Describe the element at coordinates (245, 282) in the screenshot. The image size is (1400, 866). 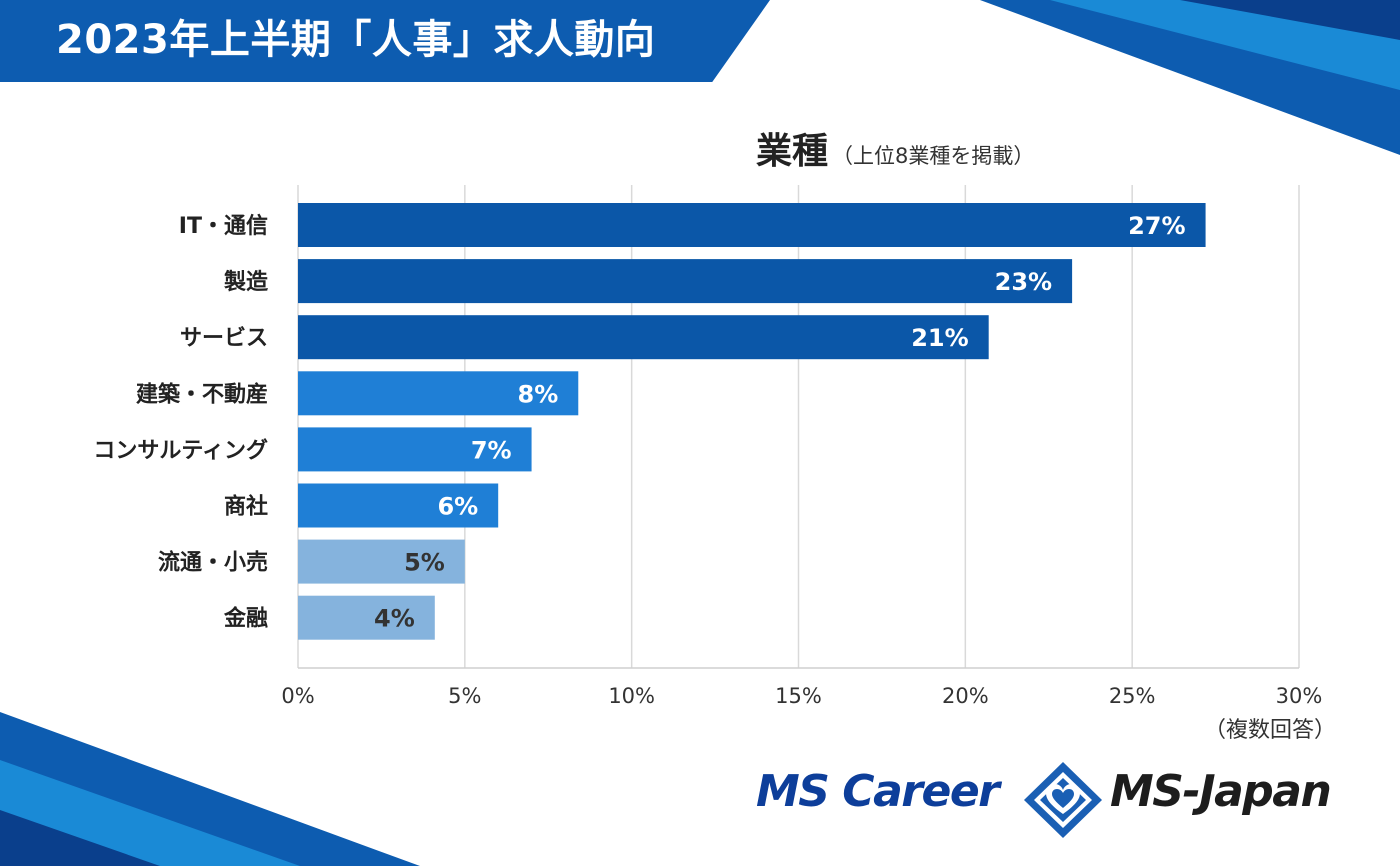
I see `category-label: 製造` at that location.